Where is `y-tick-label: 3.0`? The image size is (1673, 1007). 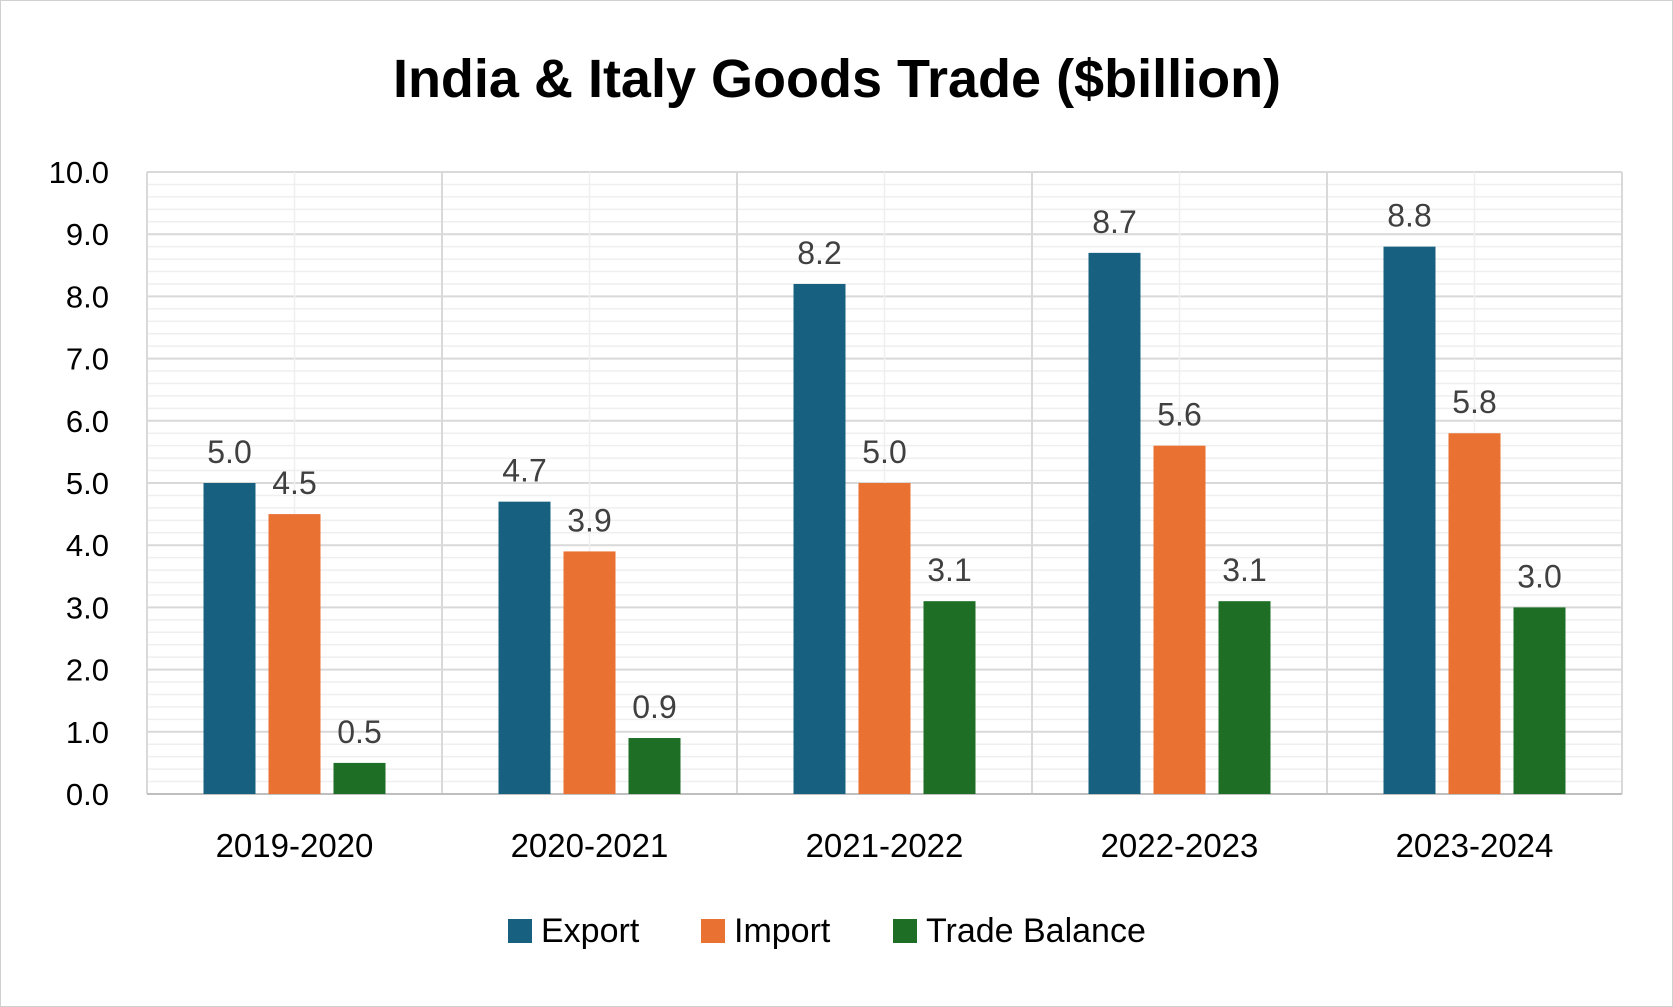 y-tick-label: 3.0 is located at coordinates (87, 607).